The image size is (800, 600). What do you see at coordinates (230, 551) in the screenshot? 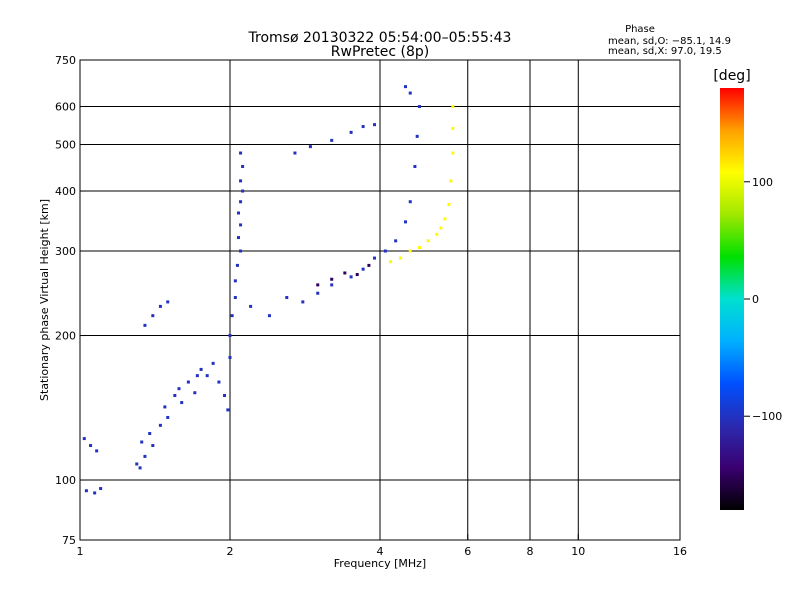
I see `x-tick-label-1: 2` at bounding box center [230, 551].